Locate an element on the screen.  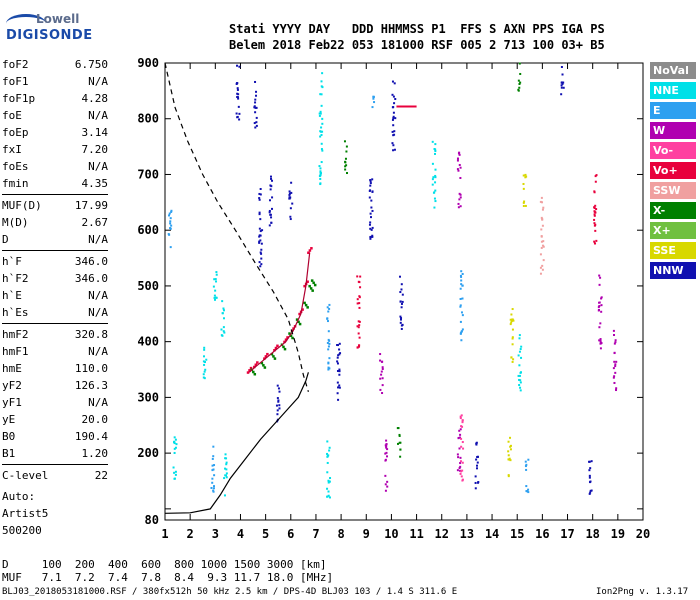
param-row: foE N/A is located at coordinates (55, 115).